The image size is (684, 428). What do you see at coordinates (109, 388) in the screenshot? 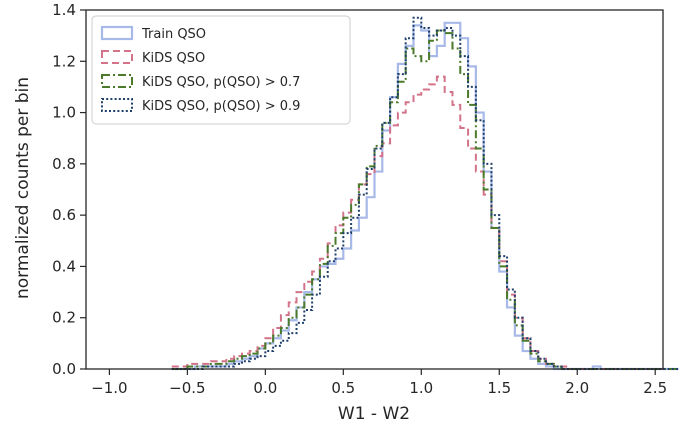
I see `x-tick-label: −1.0` at bounding box center [109, 388].